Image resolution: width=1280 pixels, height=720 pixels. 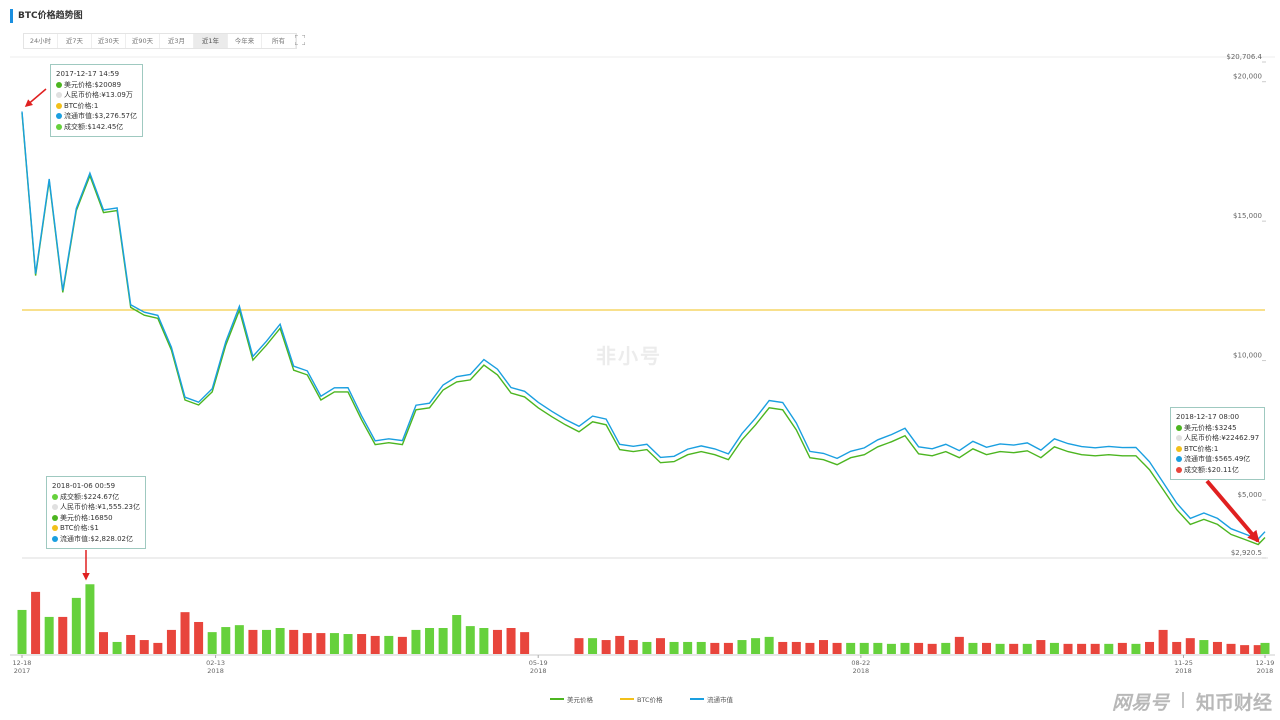 I want to click on tooltip-text: 流通市值:$565.49亿, so click(x=1217, y=459).